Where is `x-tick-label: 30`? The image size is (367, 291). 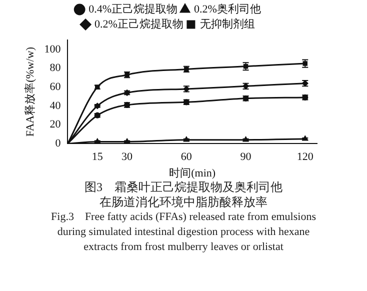
x-tick-label: 30 is located at coordinates (128, 157).